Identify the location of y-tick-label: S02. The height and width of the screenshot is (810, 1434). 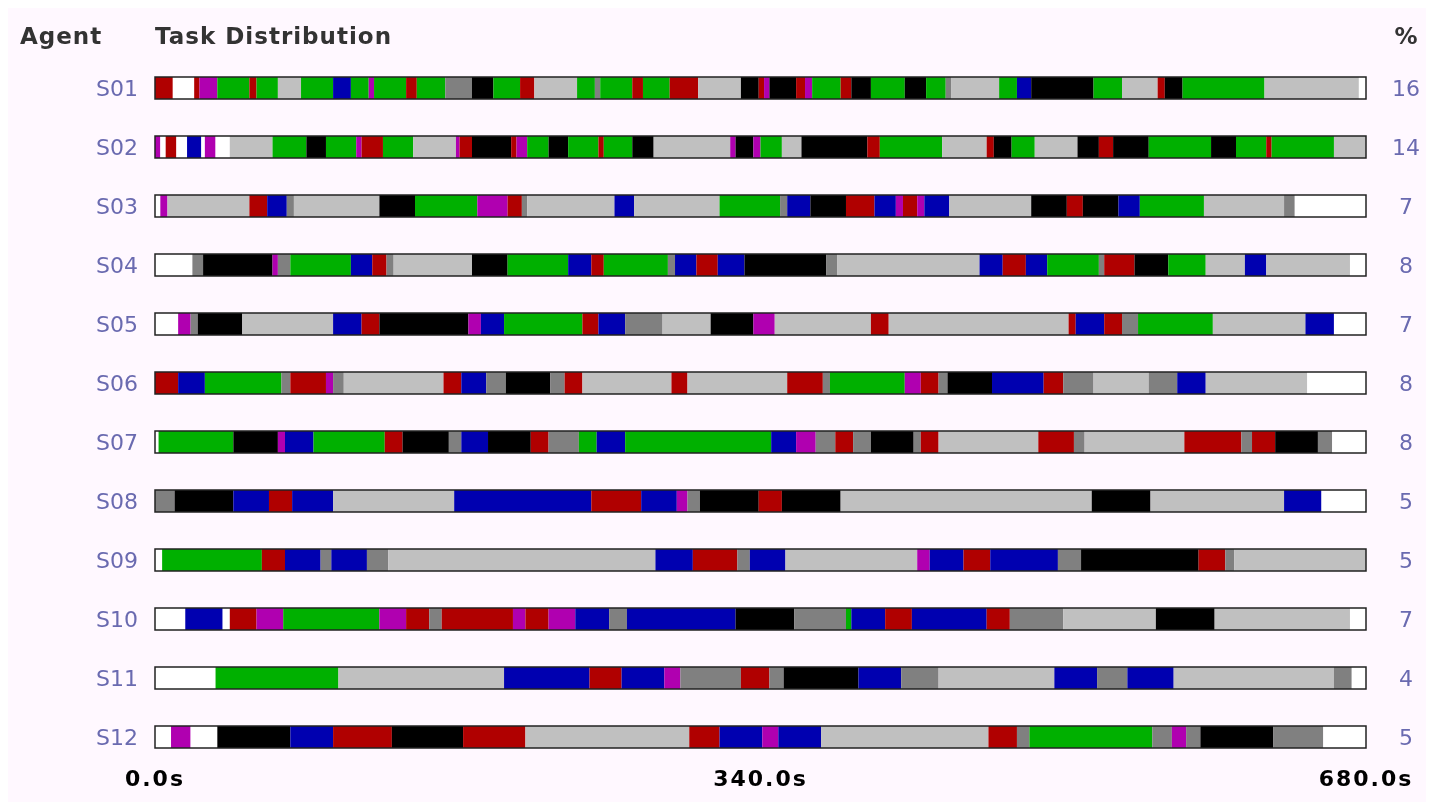
(117, 147).